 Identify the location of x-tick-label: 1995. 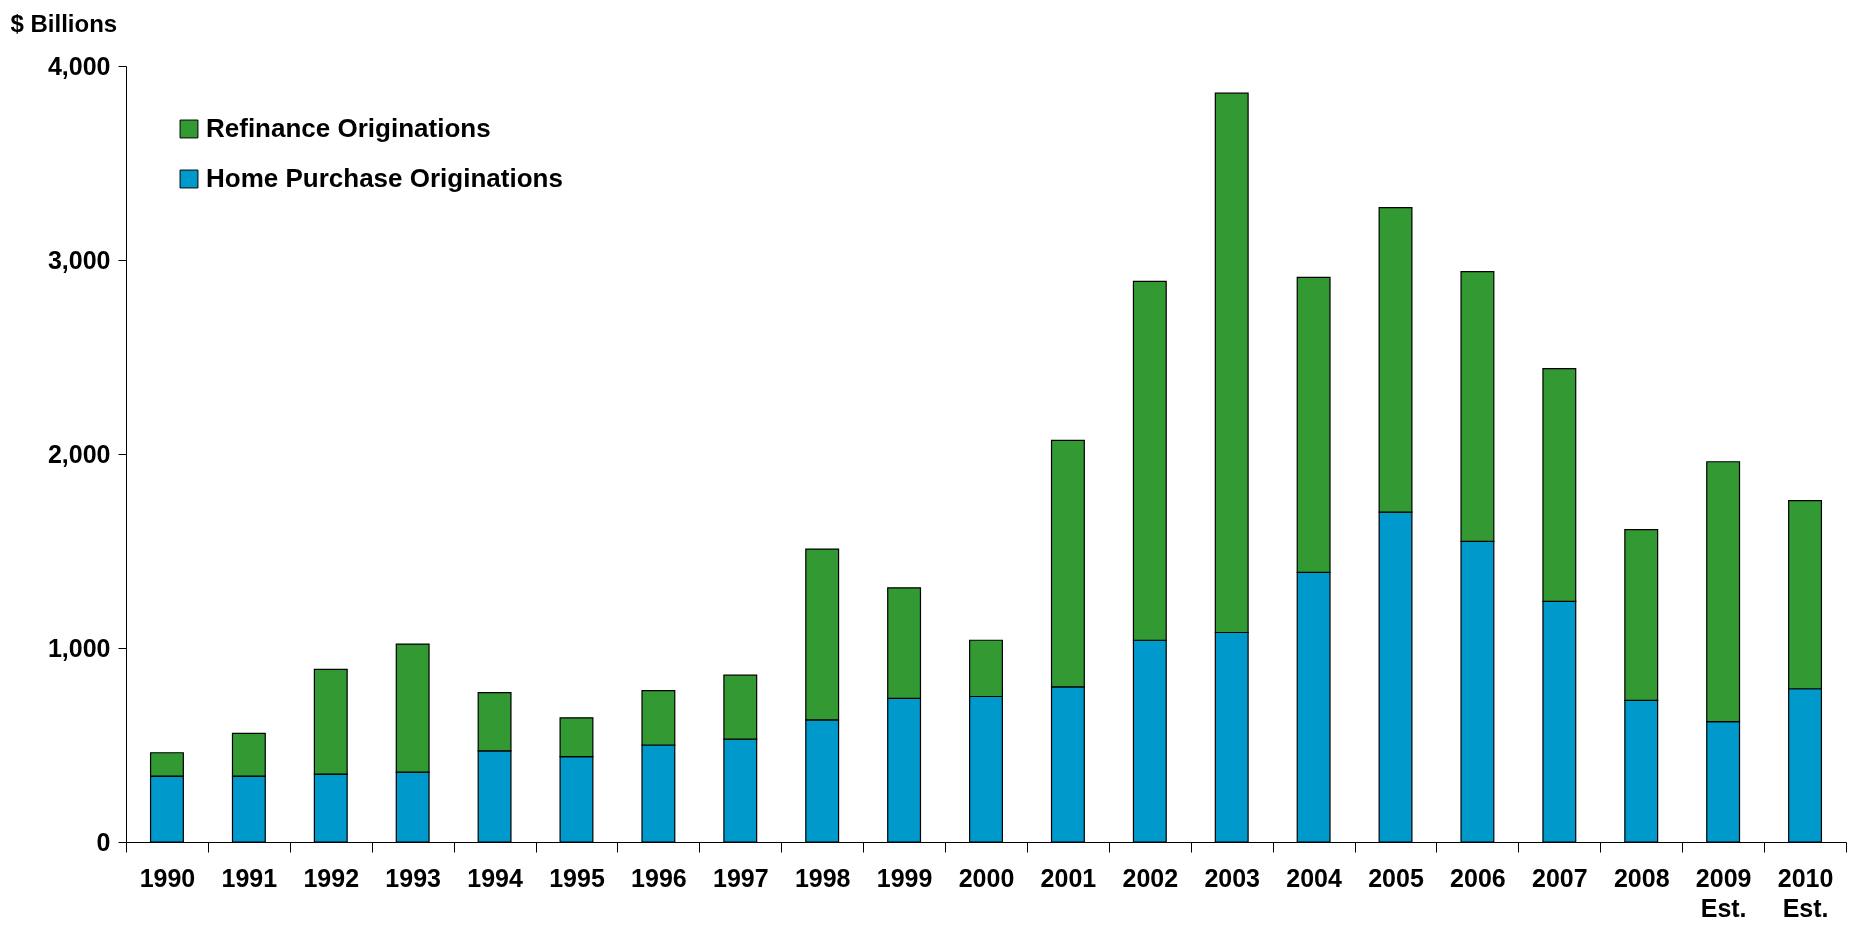
(577, 877).